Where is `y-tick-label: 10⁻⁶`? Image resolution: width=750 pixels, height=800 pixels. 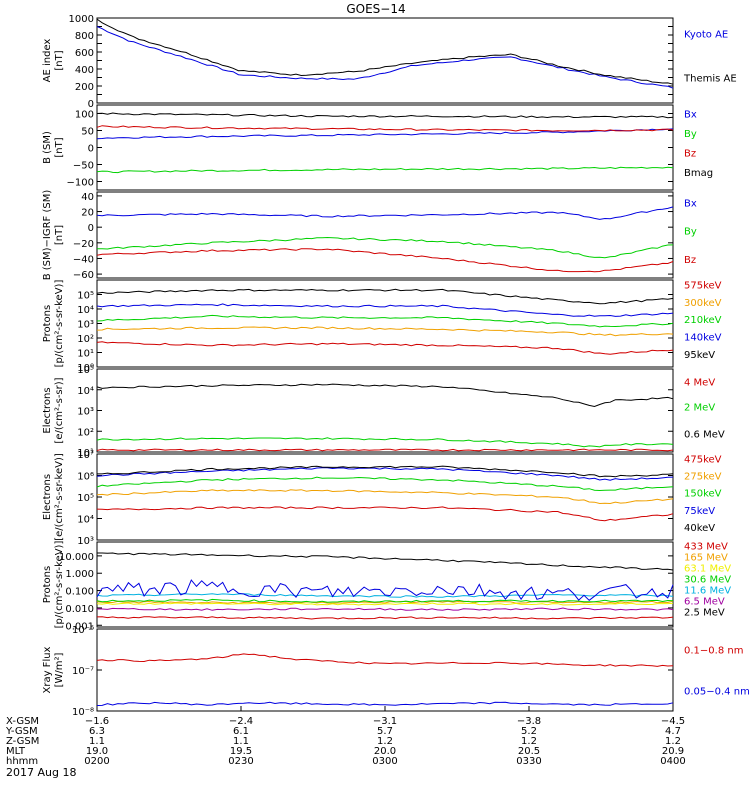
y-tick-label: 10⁻⁶ is located at coordinates (83, 630).